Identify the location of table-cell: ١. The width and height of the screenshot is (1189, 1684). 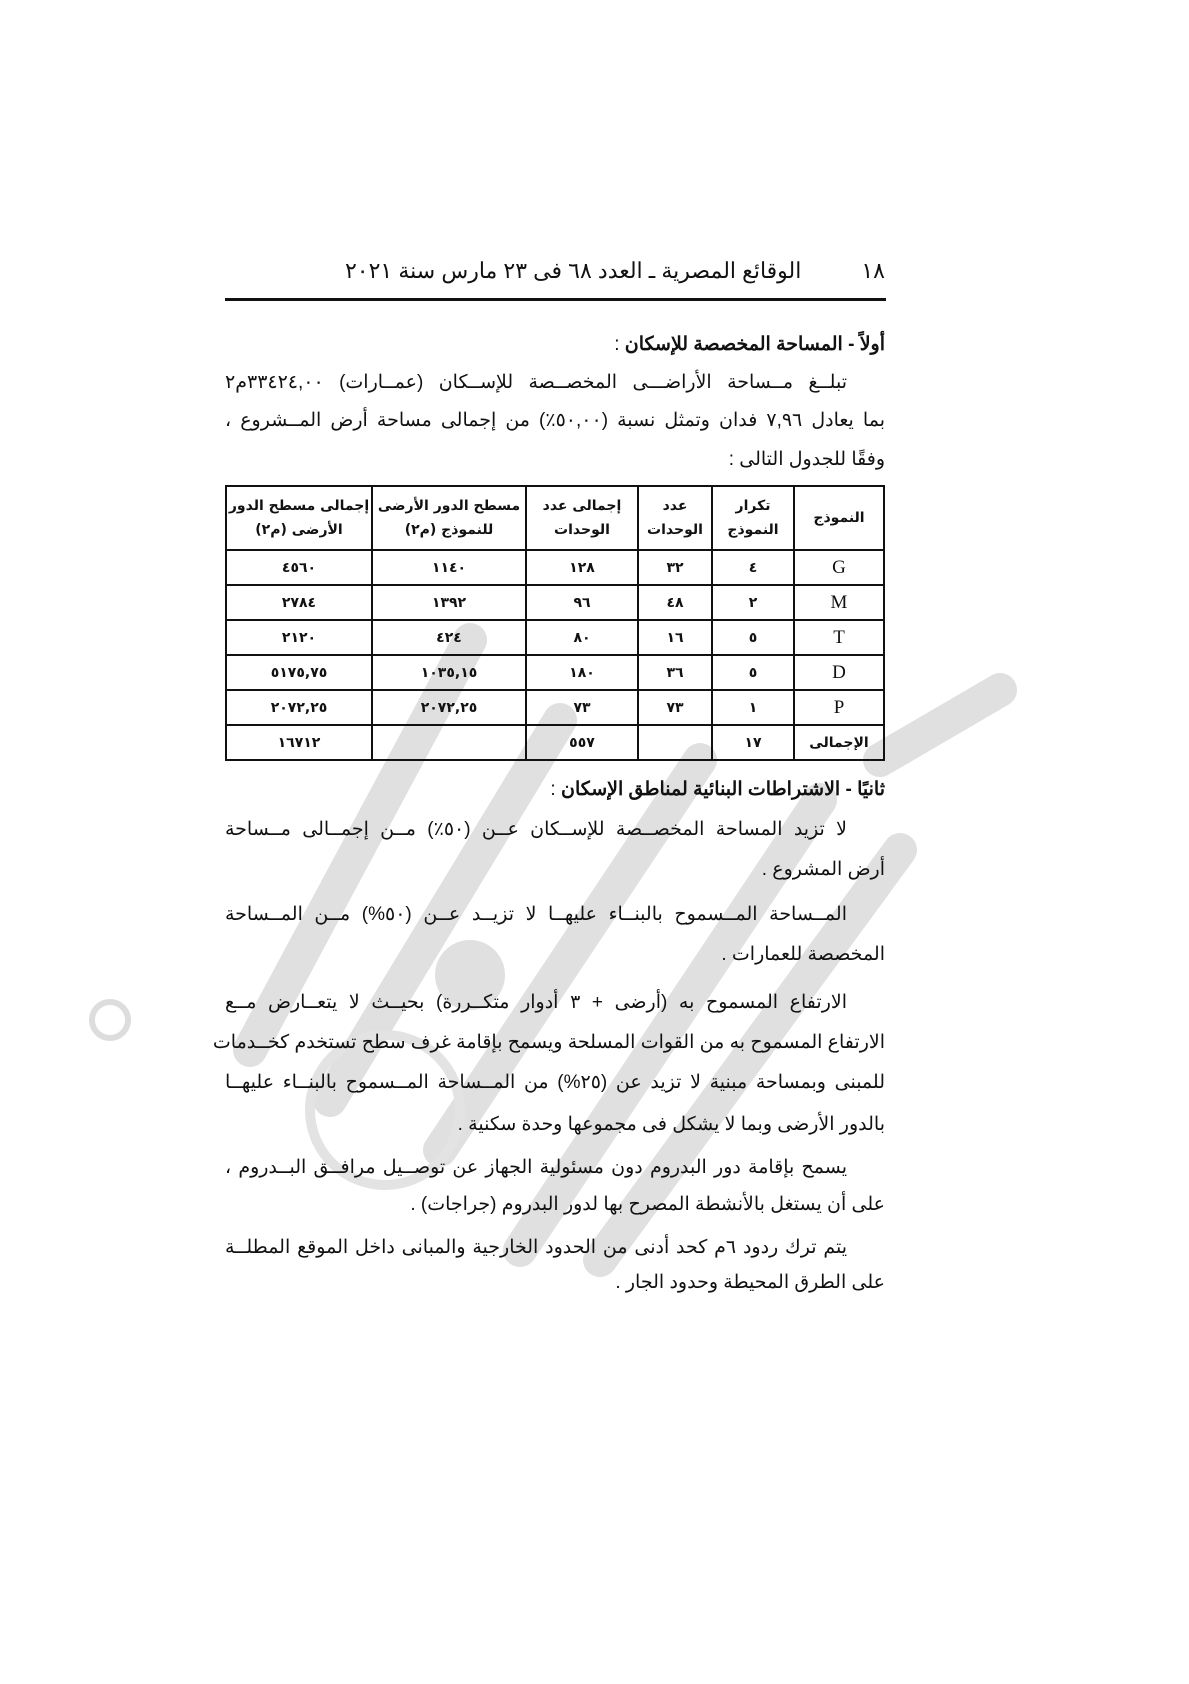
(753, 707).